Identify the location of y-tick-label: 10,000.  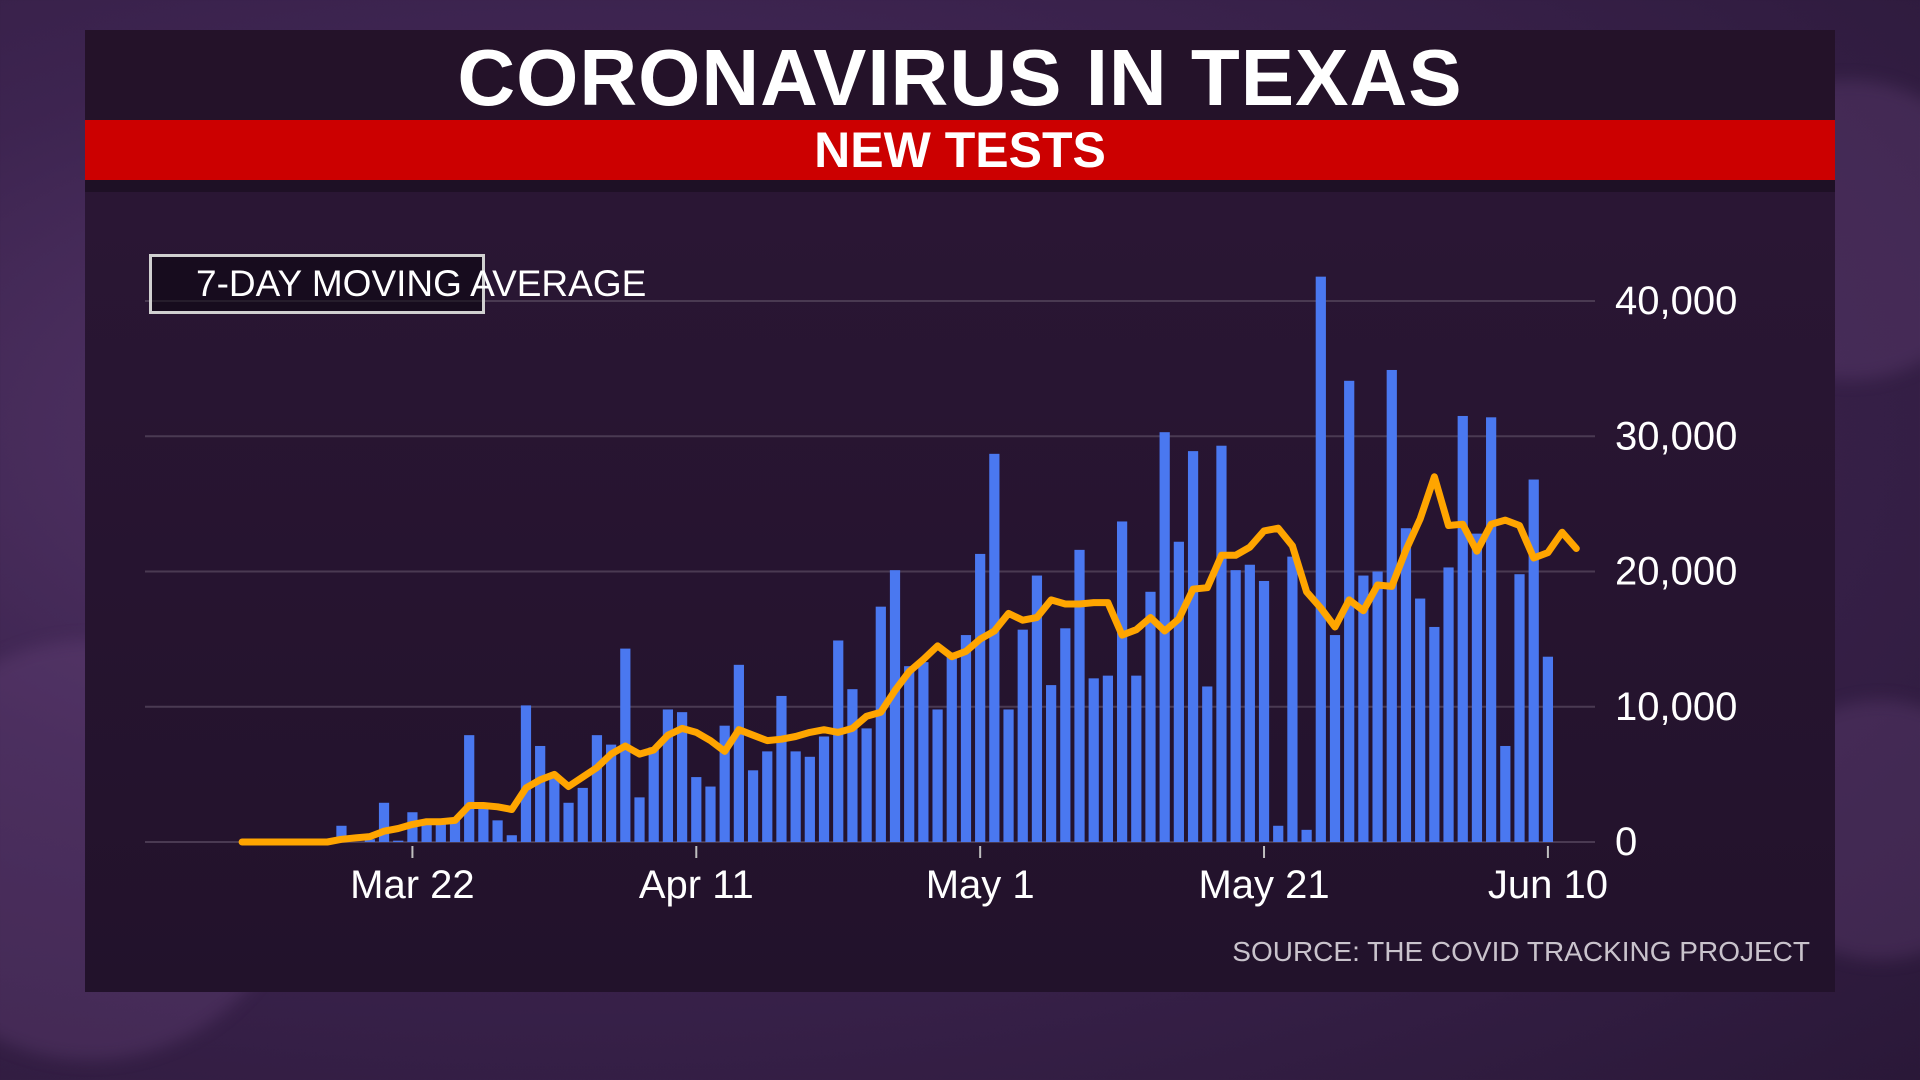
(1676, 707).